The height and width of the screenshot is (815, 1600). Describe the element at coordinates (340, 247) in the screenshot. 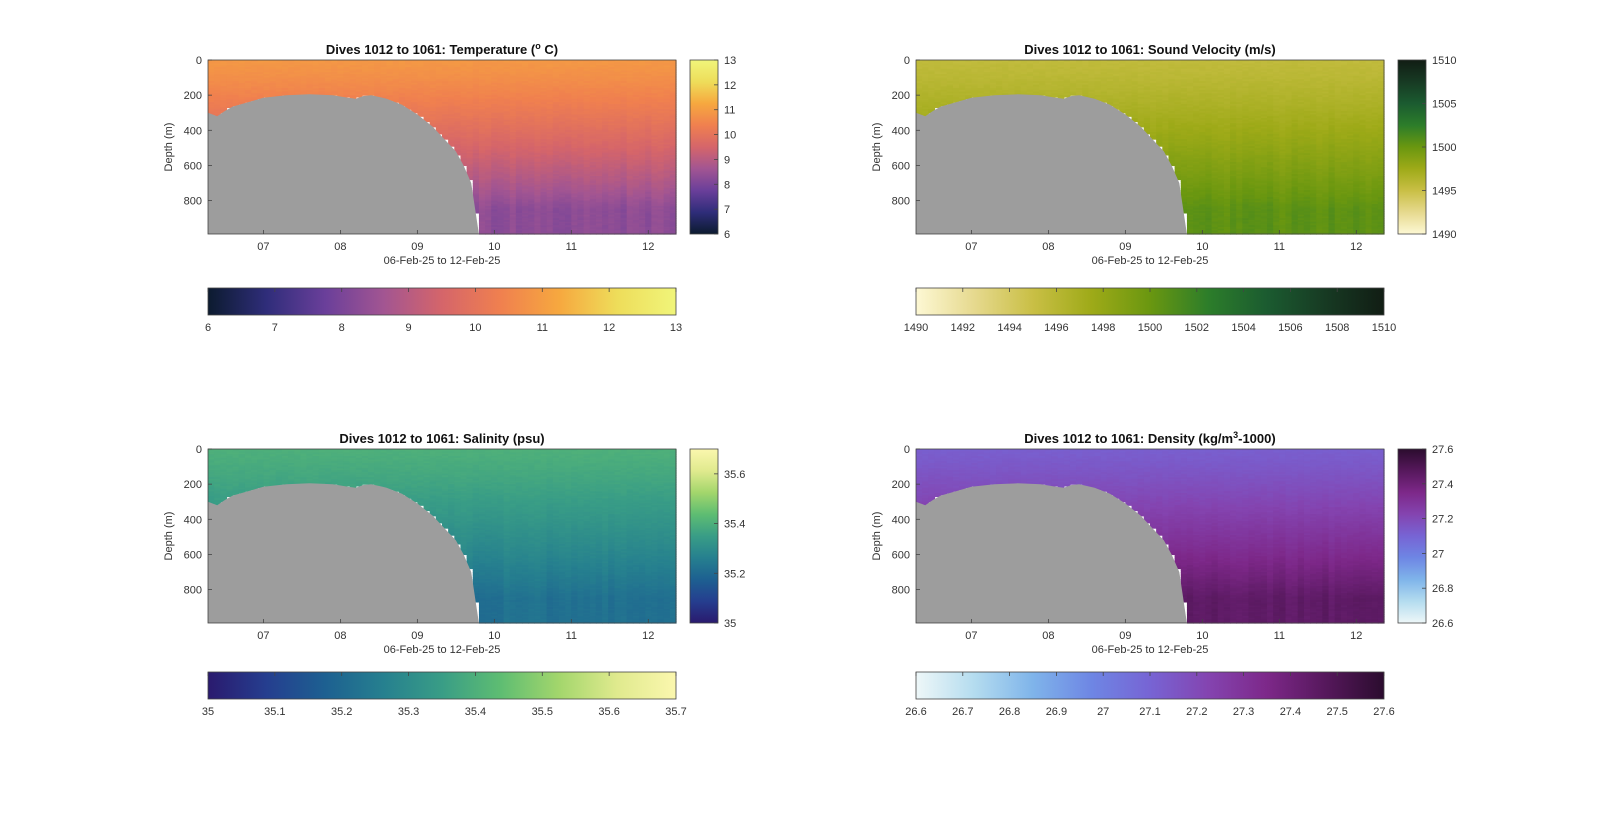

I see `x-tick-label: 08` at that location.